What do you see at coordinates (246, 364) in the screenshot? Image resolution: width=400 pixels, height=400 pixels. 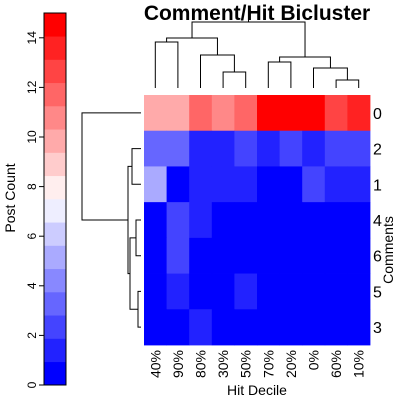 I see `column-label: 50%` at bounding box center [246, 364].